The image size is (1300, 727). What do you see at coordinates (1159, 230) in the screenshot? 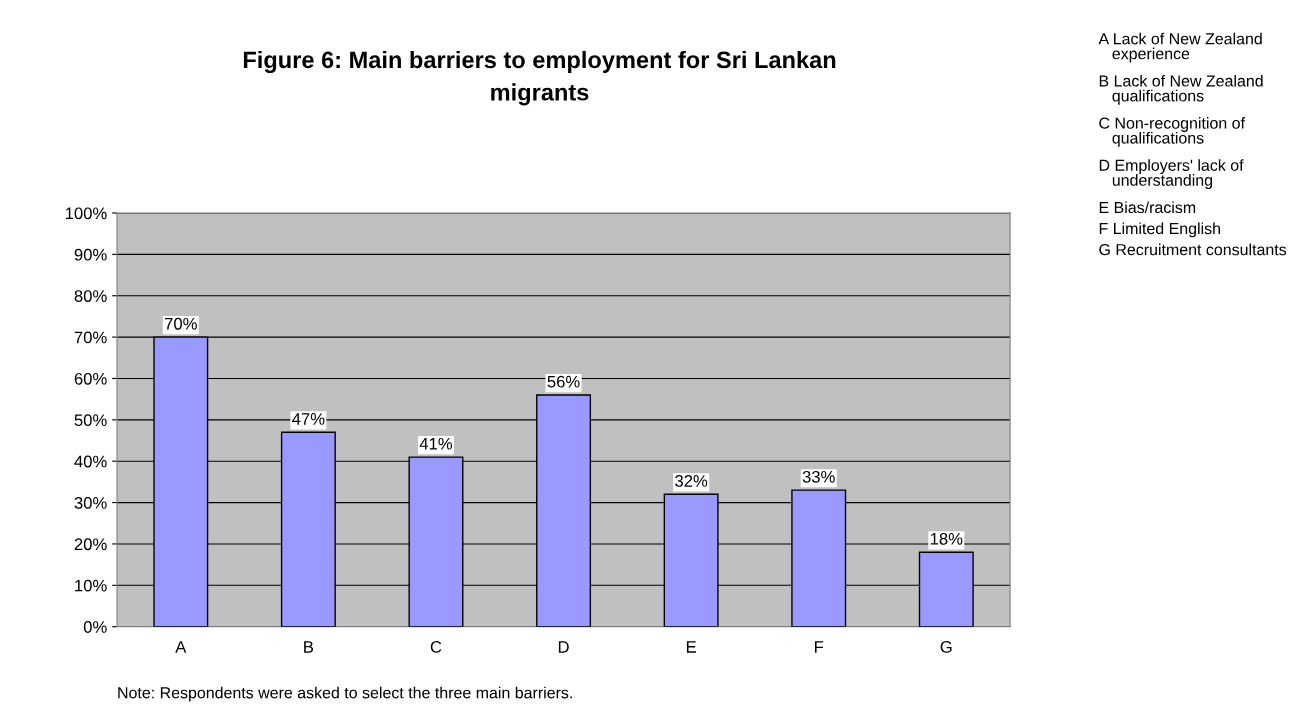
I see `text: F Limited English` at bounding box center [1159, 230].